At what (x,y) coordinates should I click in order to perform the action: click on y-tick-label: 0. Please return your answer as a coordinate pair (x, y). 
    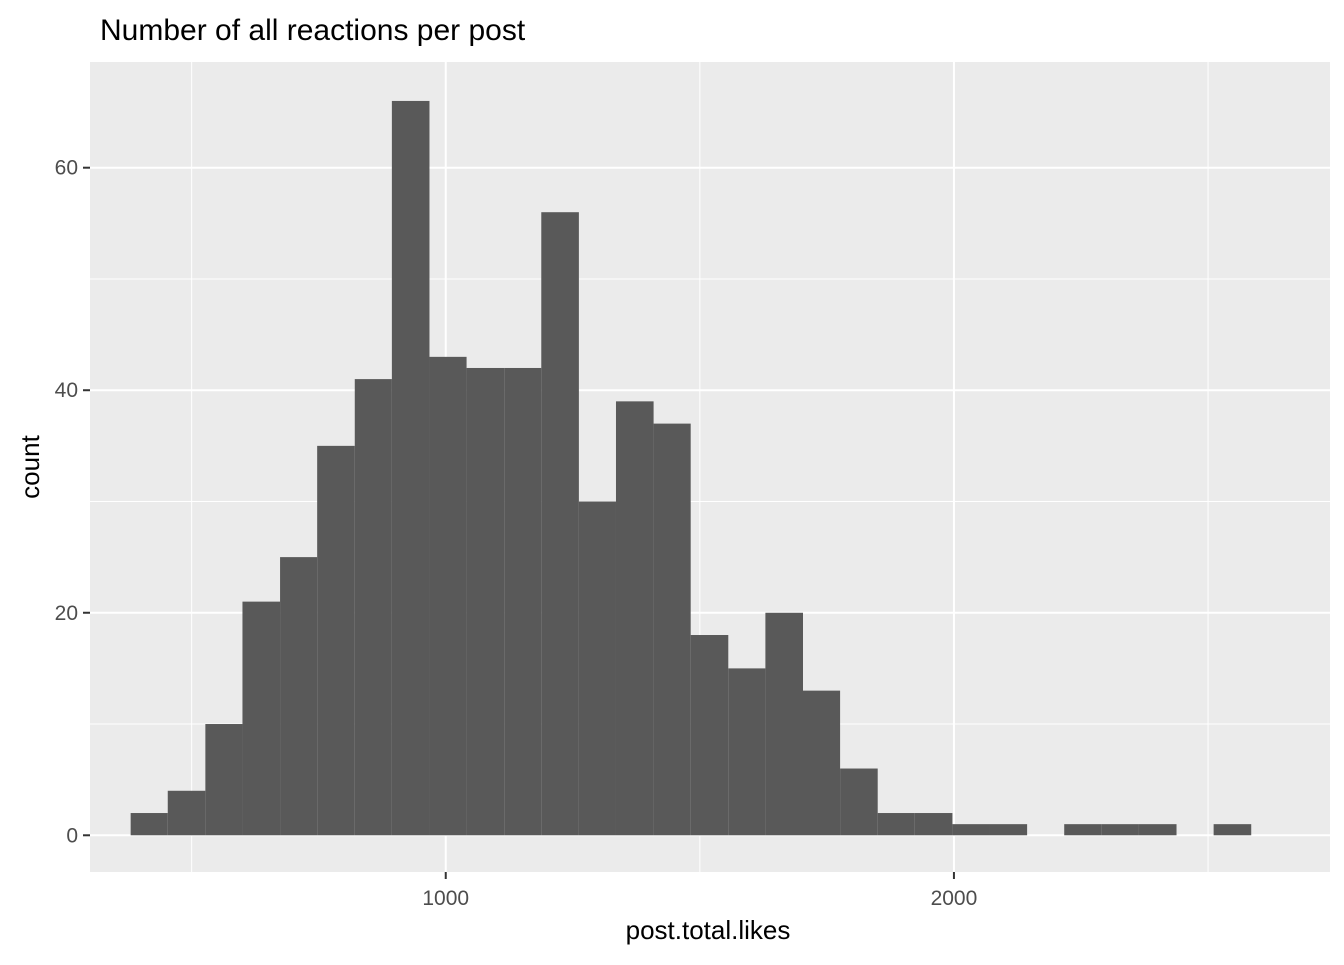
    Looking at the image, I should click on (72, 835).